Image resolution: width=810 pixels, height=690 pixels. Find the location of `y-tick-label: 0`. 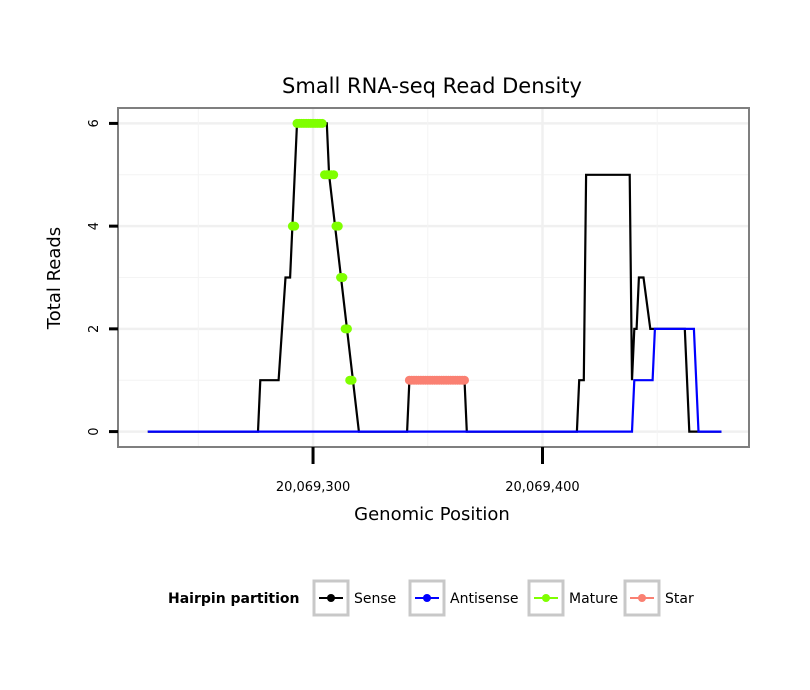

y-tick-label: 0 is located at coordinates (94, 431).